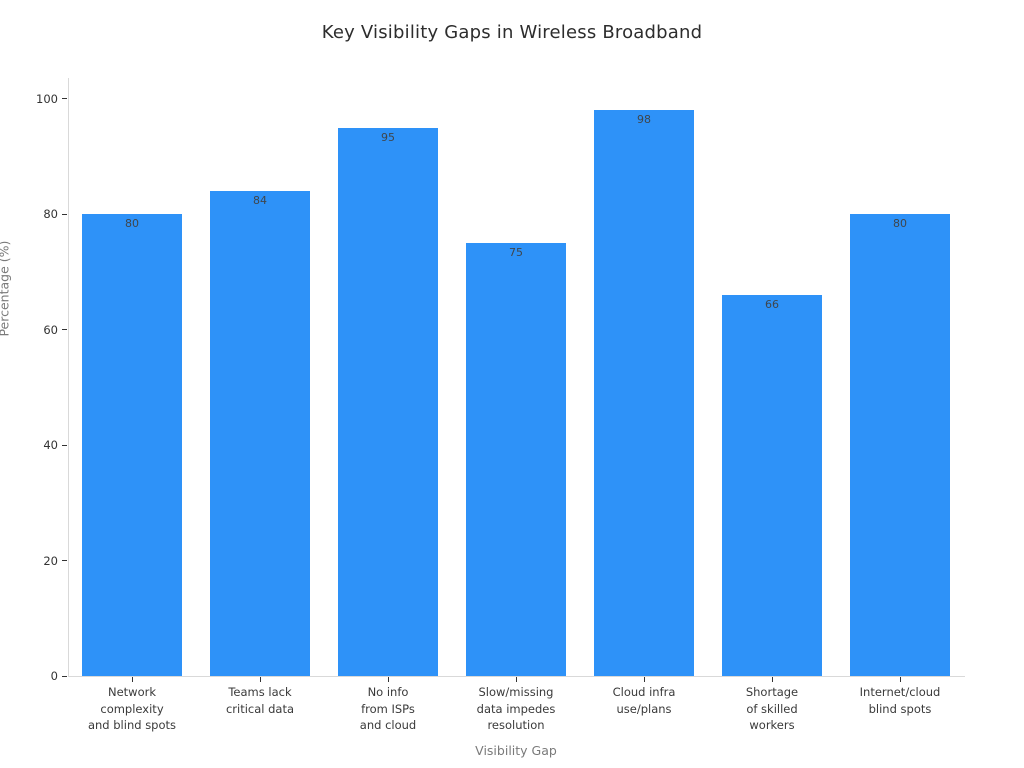  Describe the element at coordinates (516, 459) in the screenshot. I see `bar: 75` at that location.